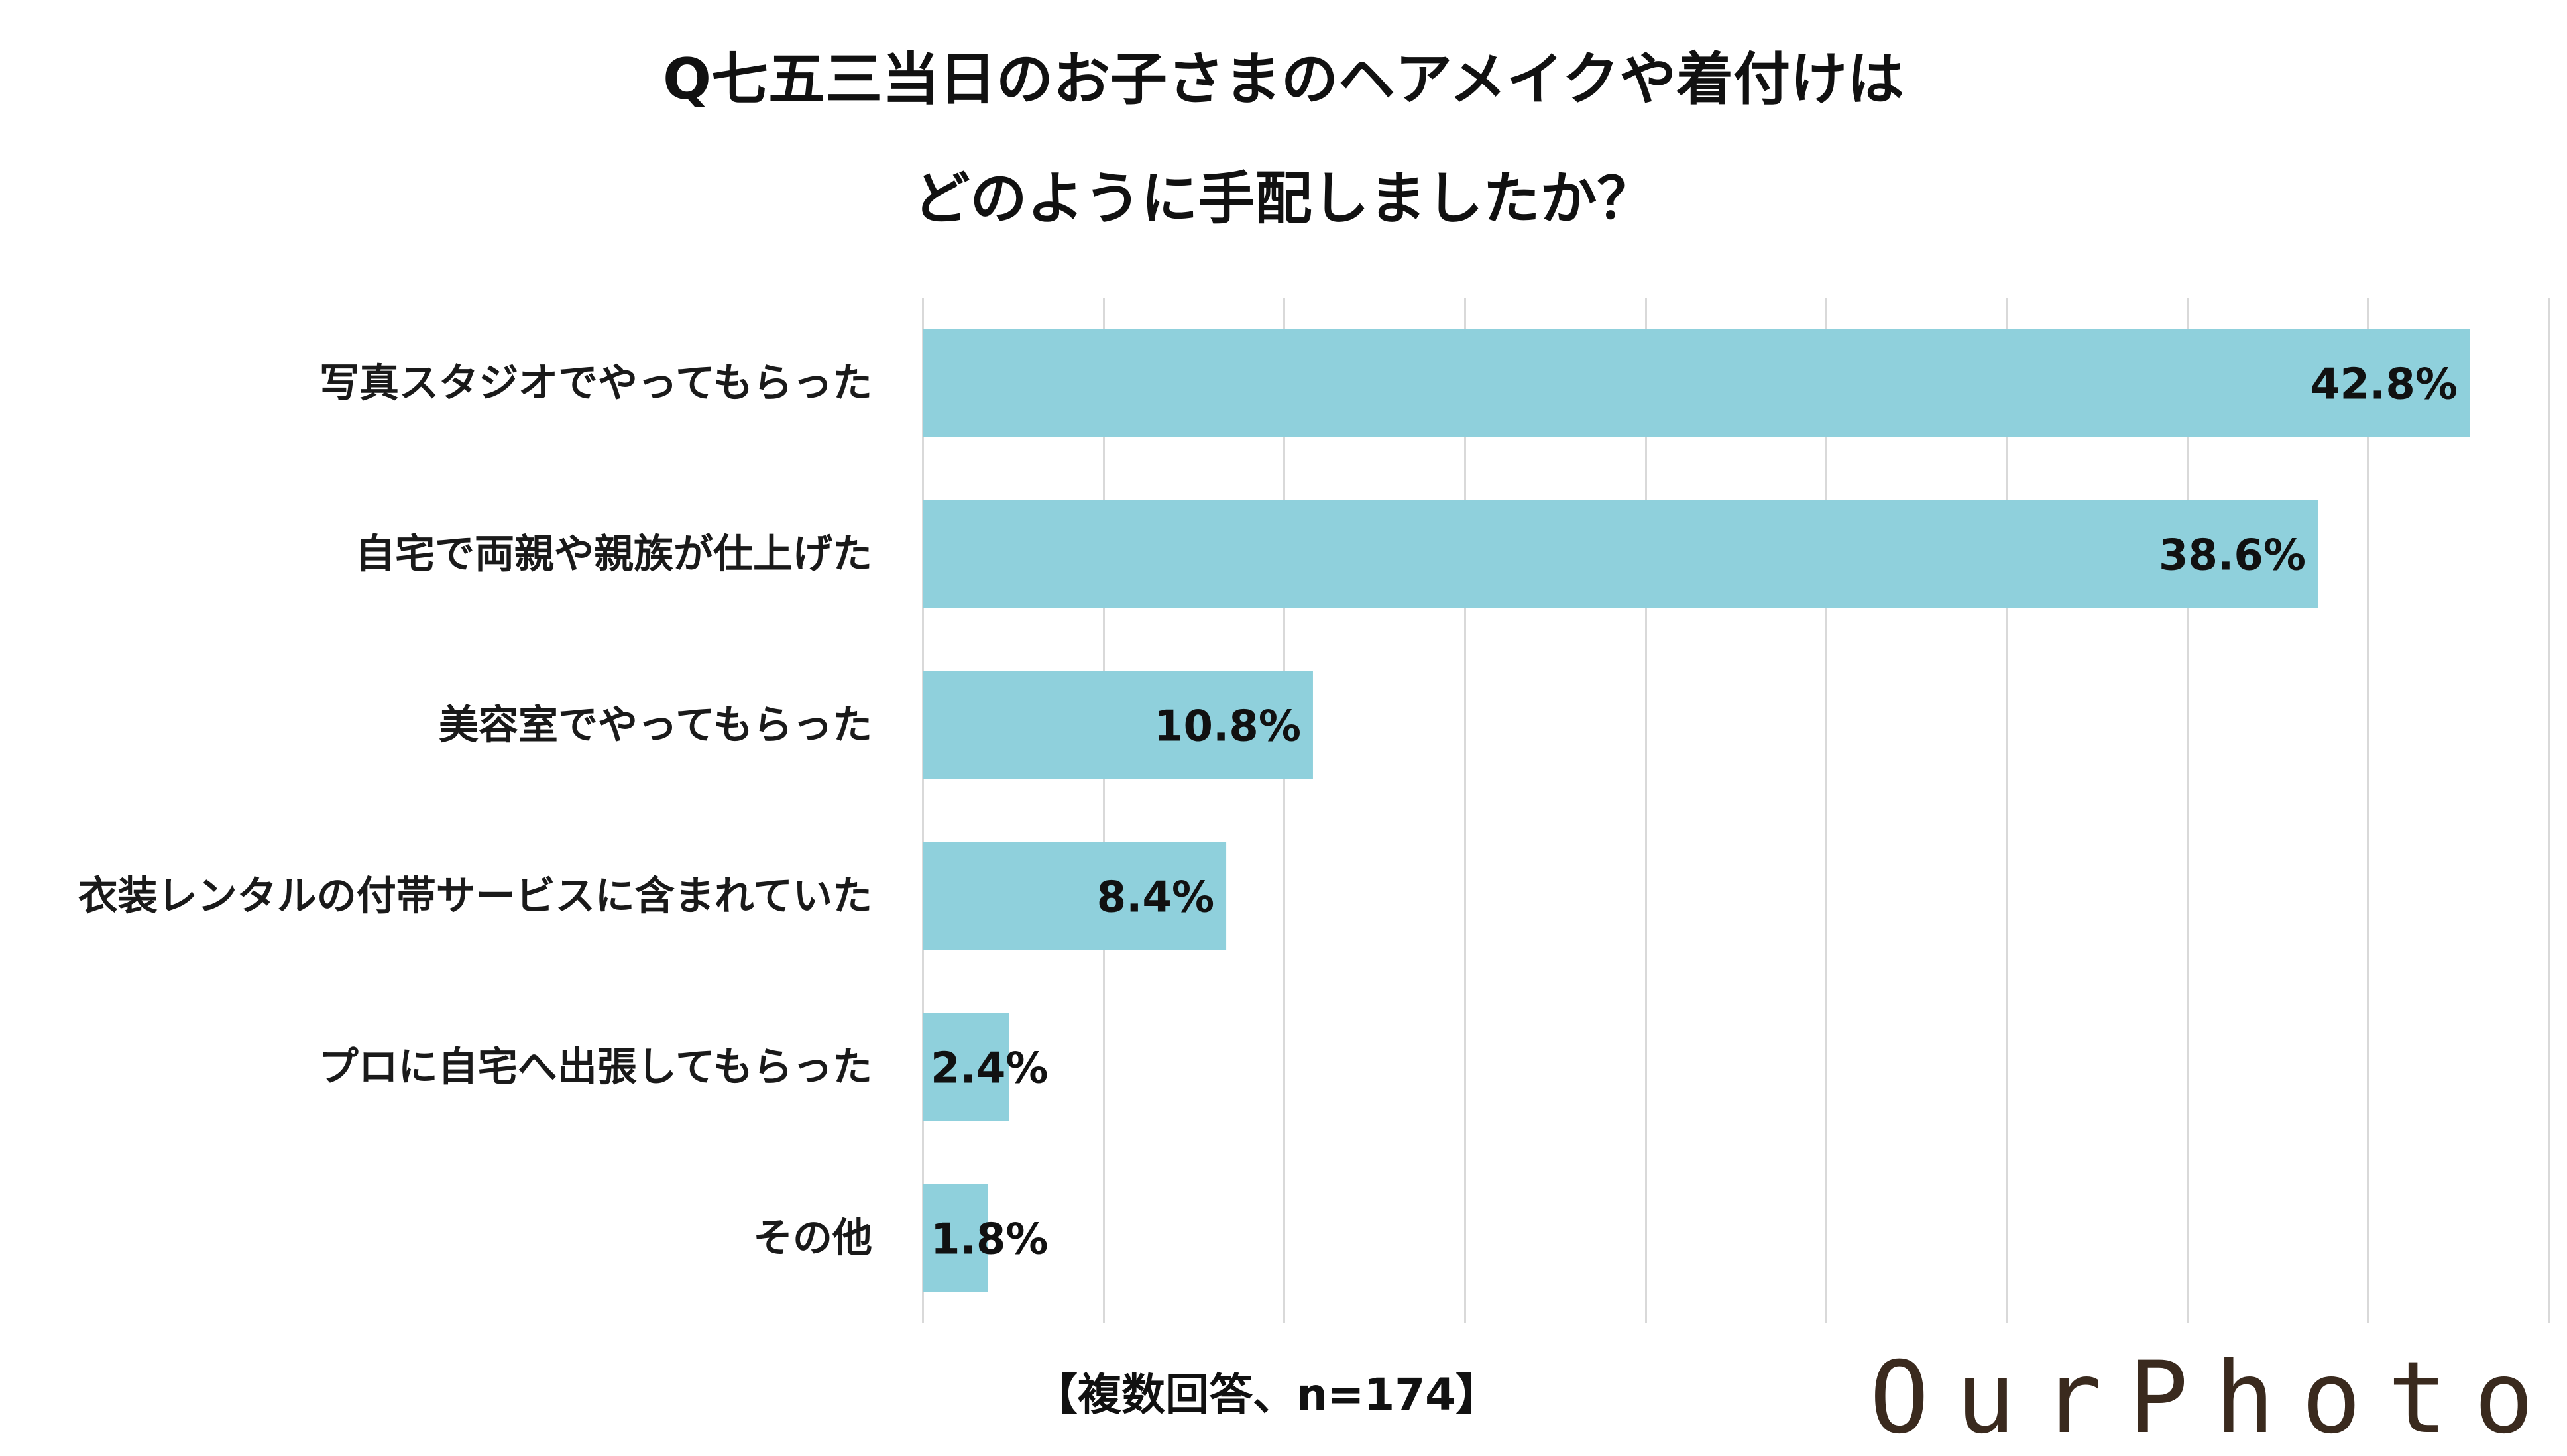  I want to click on value-label: 38.6%, so click(2232, 556).